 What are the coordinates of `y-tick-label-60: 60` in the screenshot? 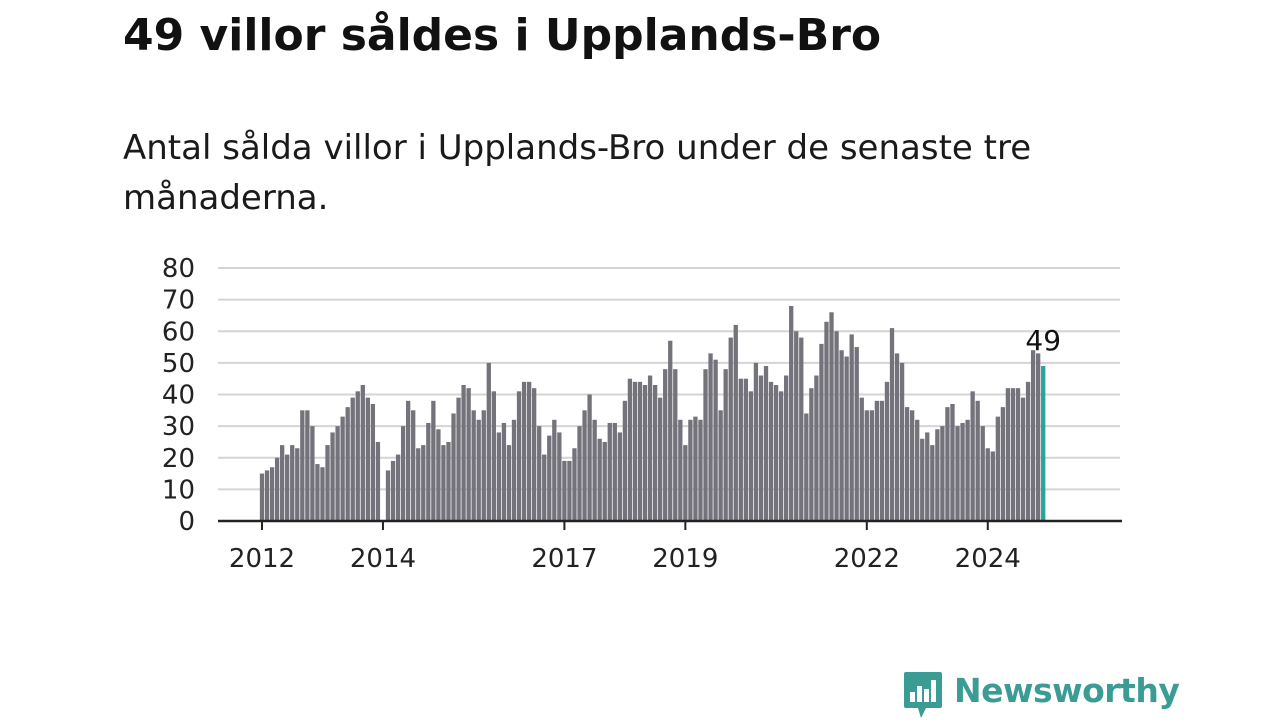 It's located at (178, 332).